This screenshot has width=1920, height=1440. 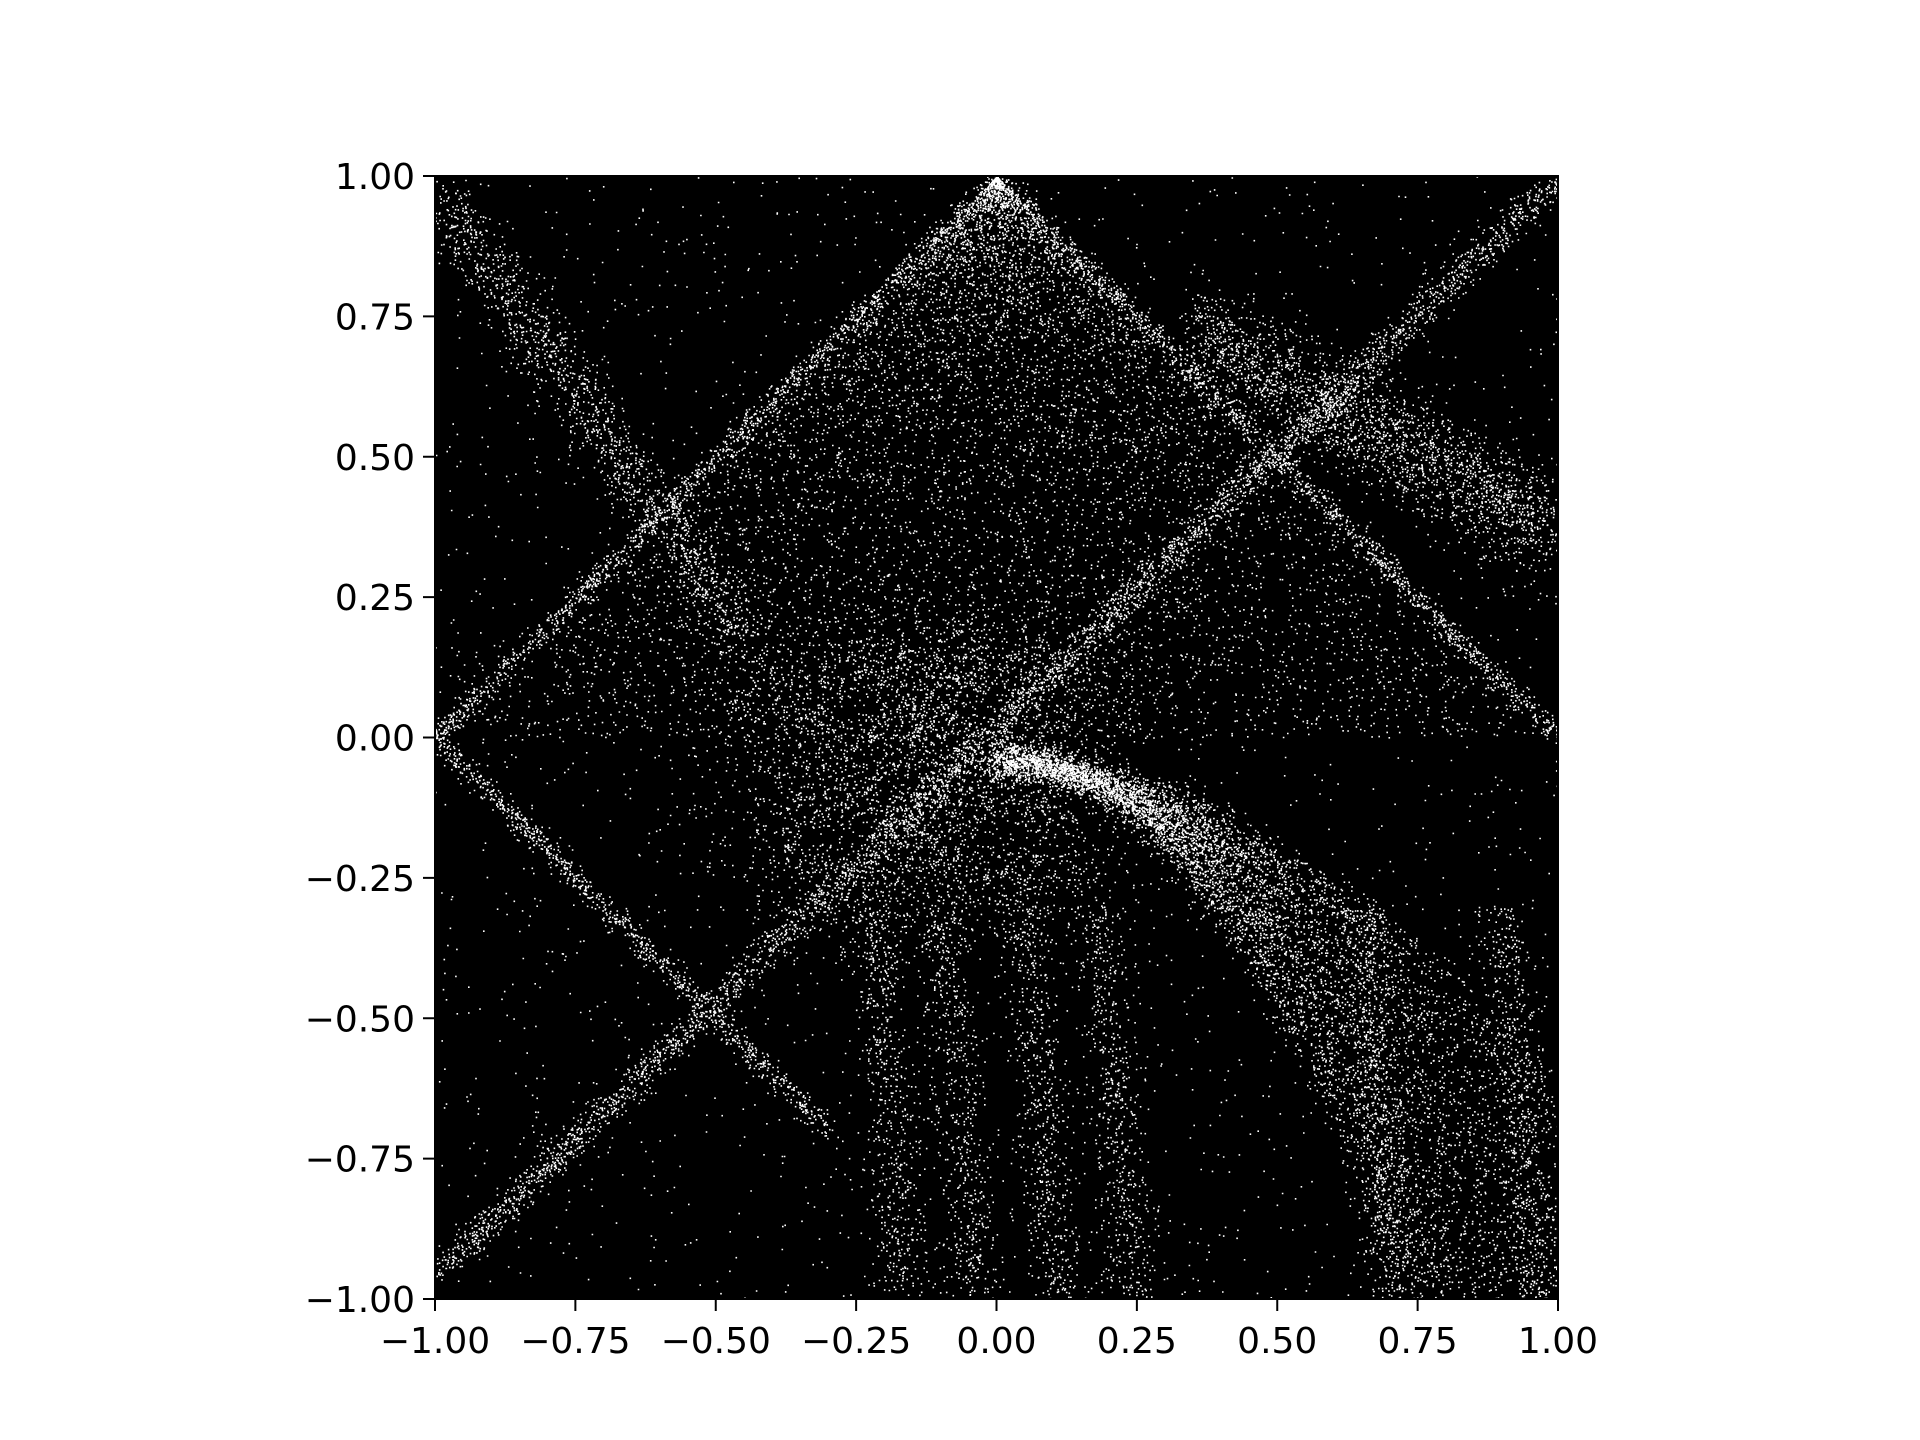 What do you see at coordinates (375, 598) in the screenshot?
I see `y-tick-label: 0.25` at bounding box center [375, 598].